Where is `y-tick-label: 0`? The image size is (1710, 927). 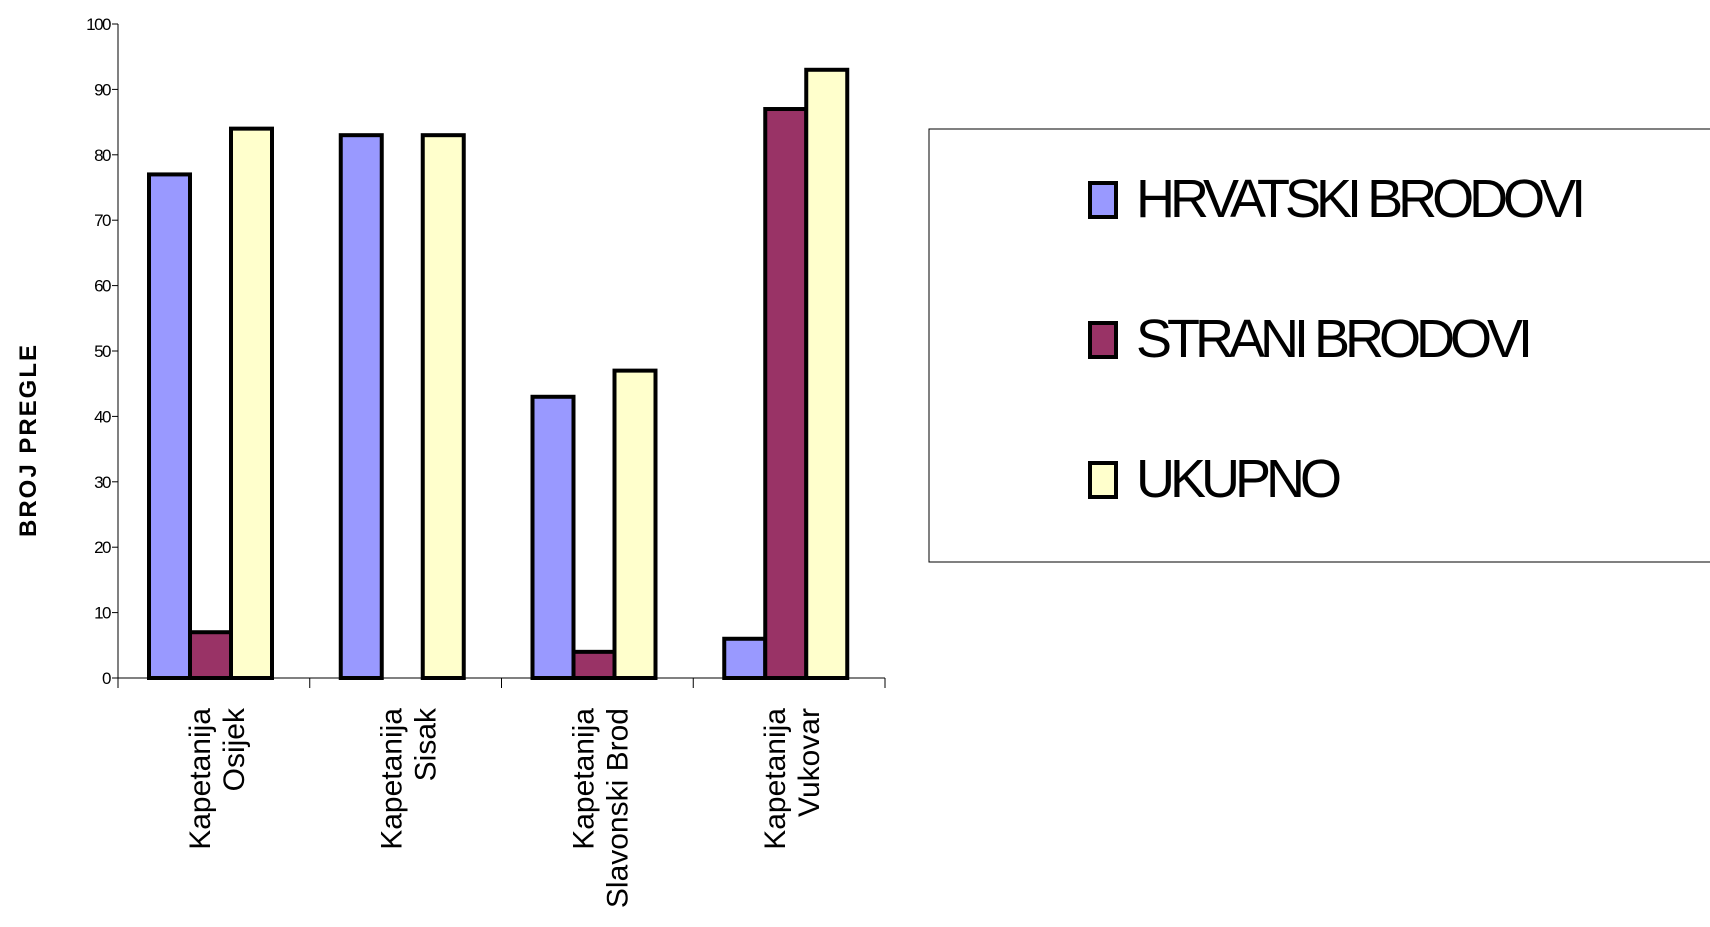
y-tick-label: 0 is located at coordinates (106, 678).